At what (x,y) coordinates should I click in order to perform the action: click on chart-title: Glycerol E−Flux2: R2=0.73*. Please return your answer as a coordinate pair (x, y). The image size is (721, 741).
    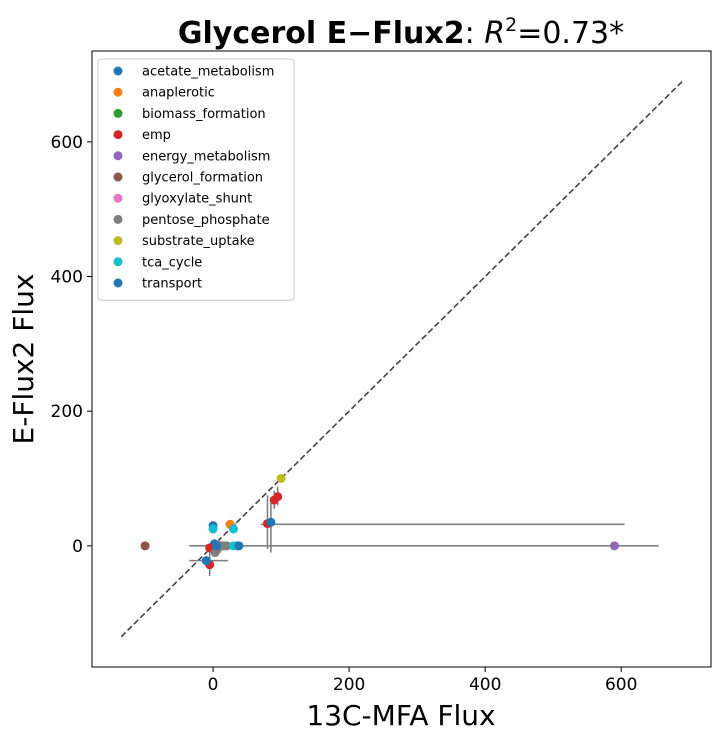
    Looking at the image, I should click on (401, 32).